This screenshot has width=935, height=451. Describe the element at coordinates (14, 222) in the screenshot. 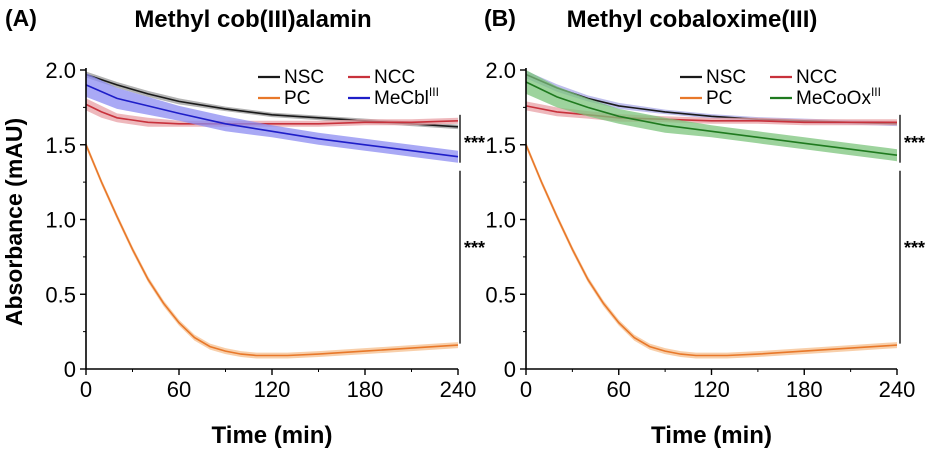

I see `y-axis-label: Absorbance (mAU)` at that location.